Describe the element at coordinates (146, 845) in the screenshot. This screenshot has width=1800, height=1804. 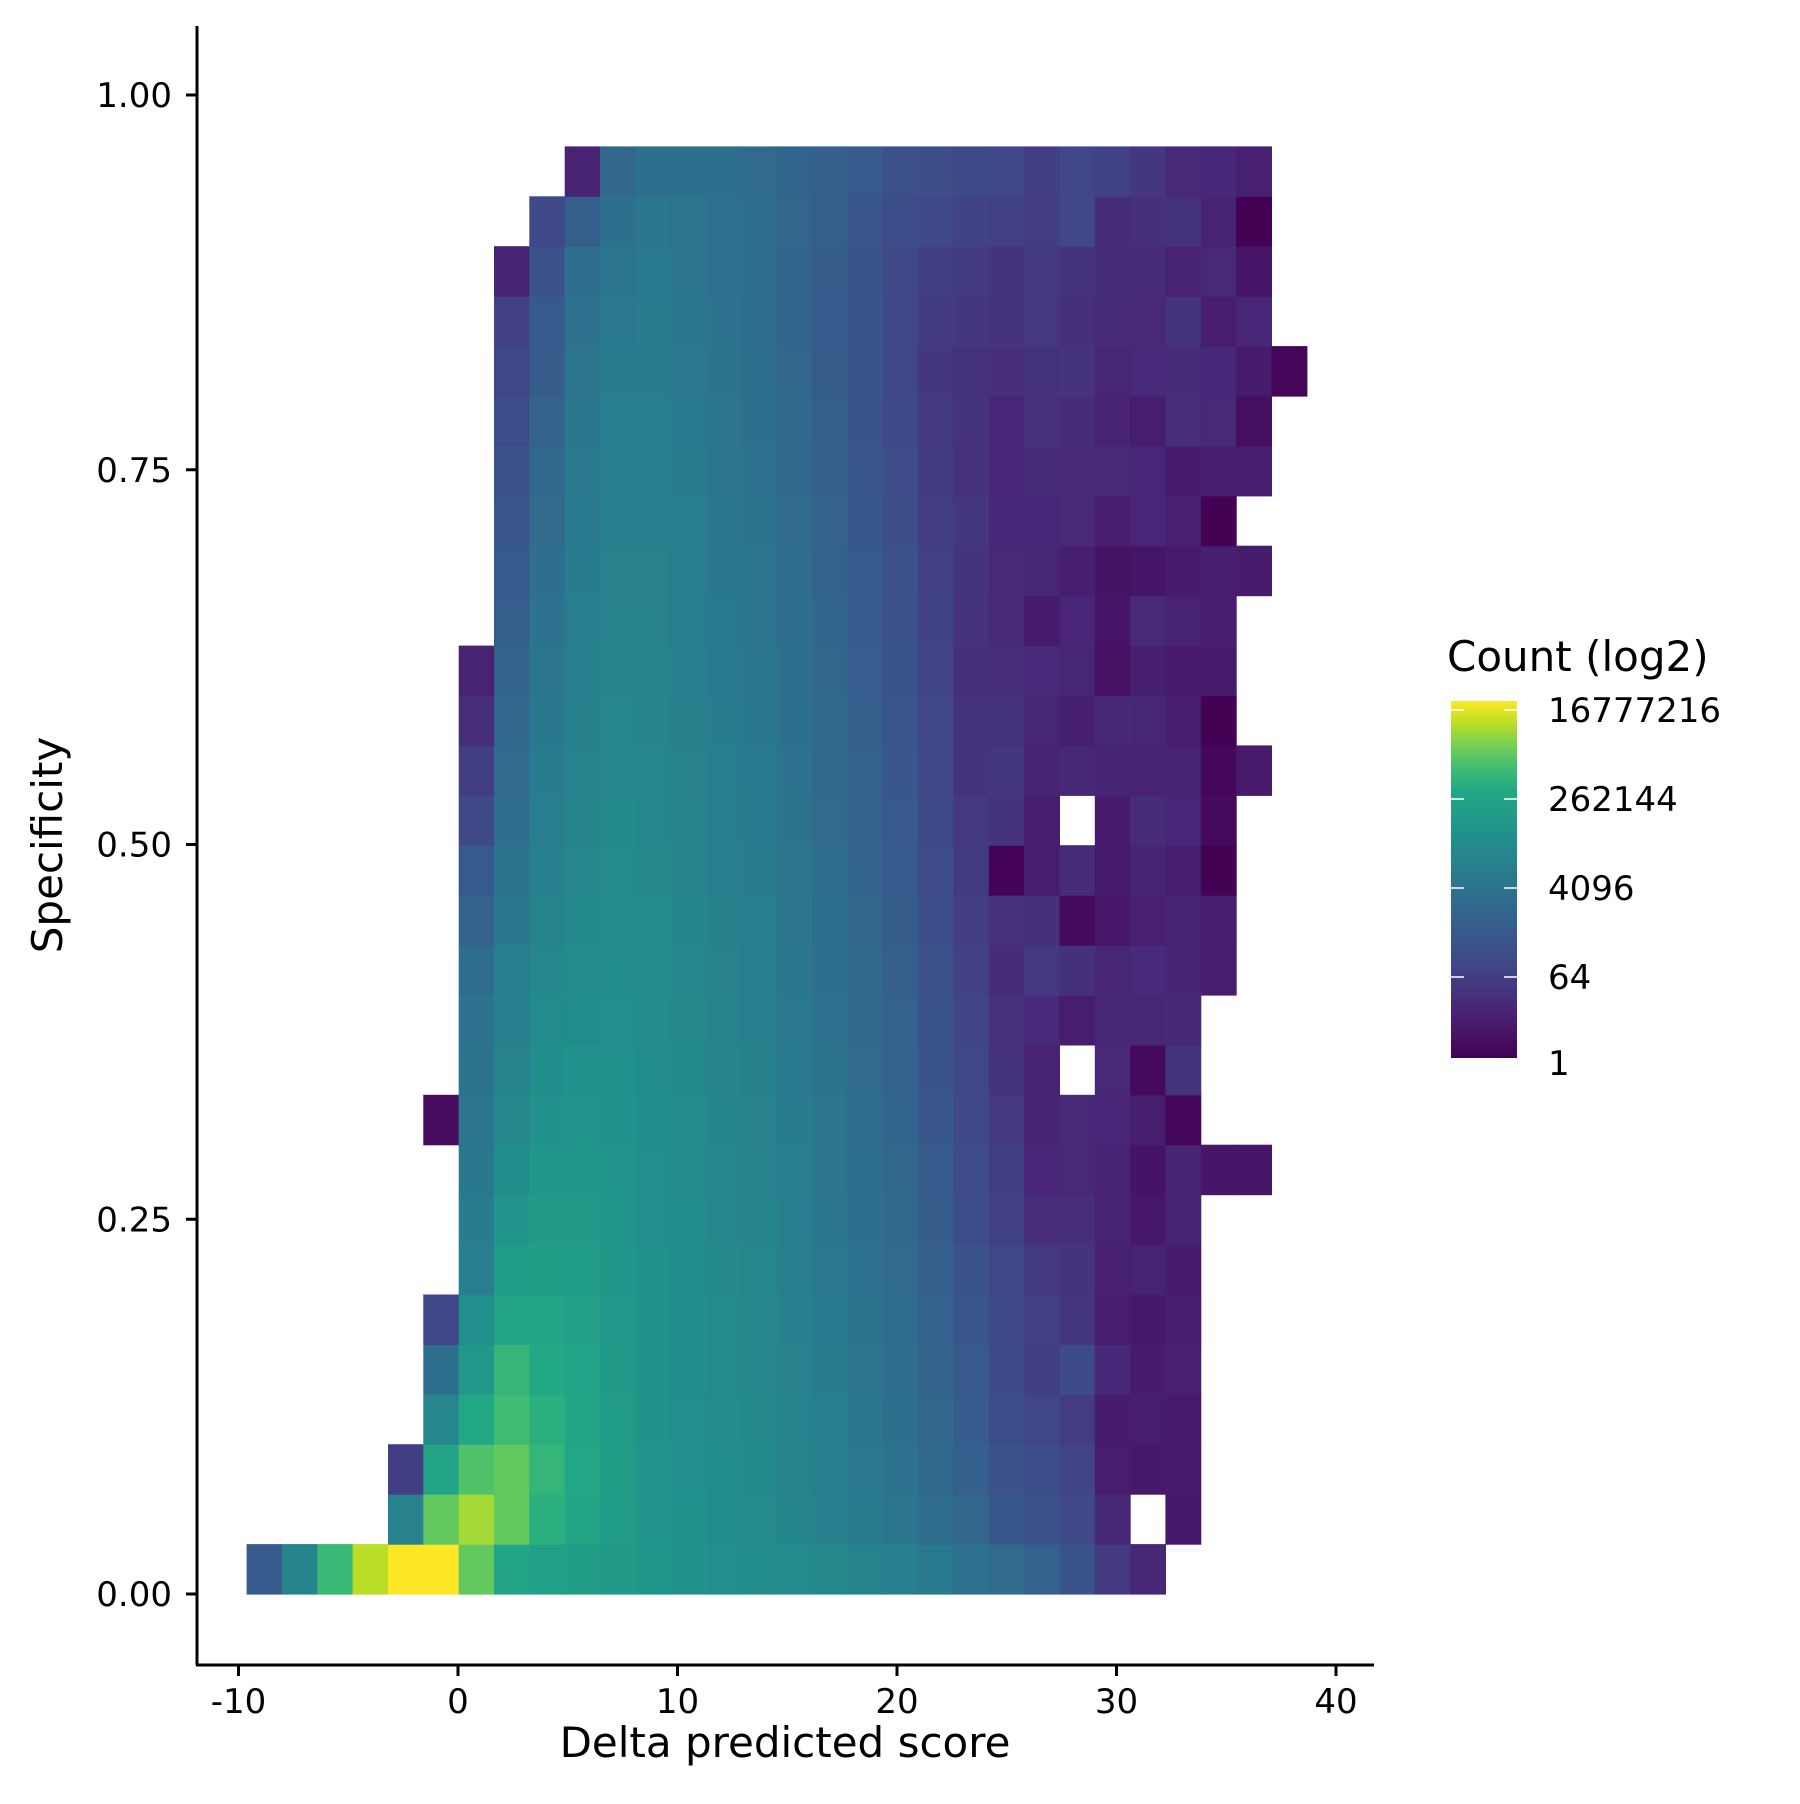
I see `y-ticks: 0.00 0.25 0.50 0.75 1.00` at that location.